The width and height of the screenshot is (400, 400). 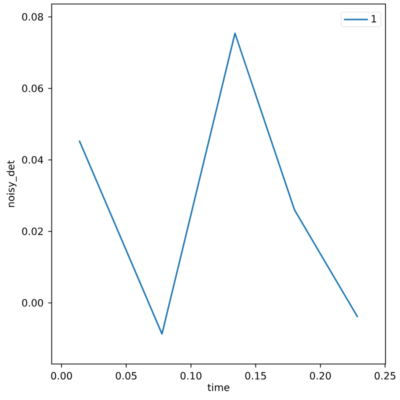 I want to click on x-tick-label: 0.25, so click(x=385, y=376).